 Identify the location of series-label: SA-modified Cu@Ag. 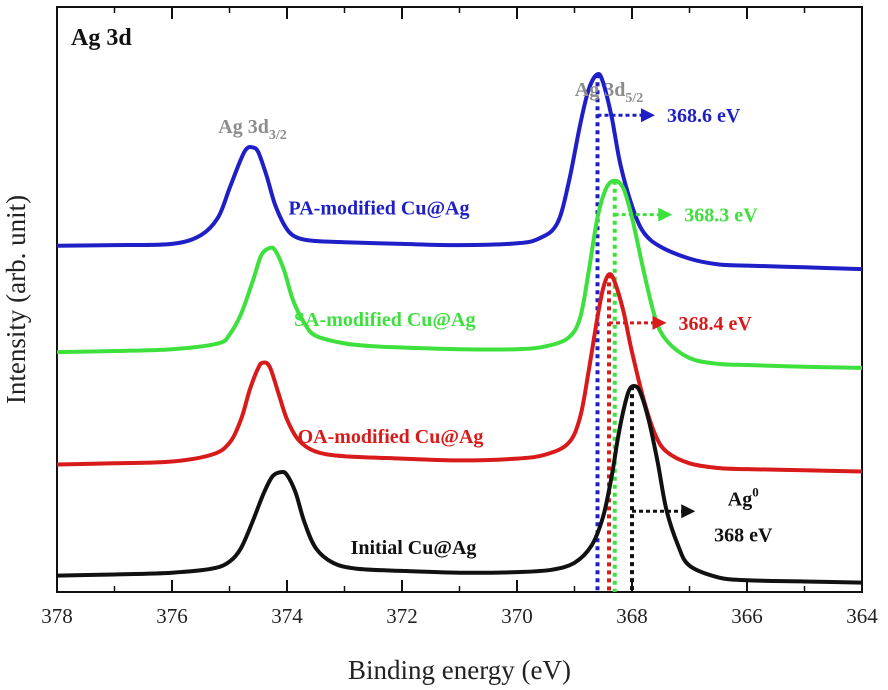
(384, 320).